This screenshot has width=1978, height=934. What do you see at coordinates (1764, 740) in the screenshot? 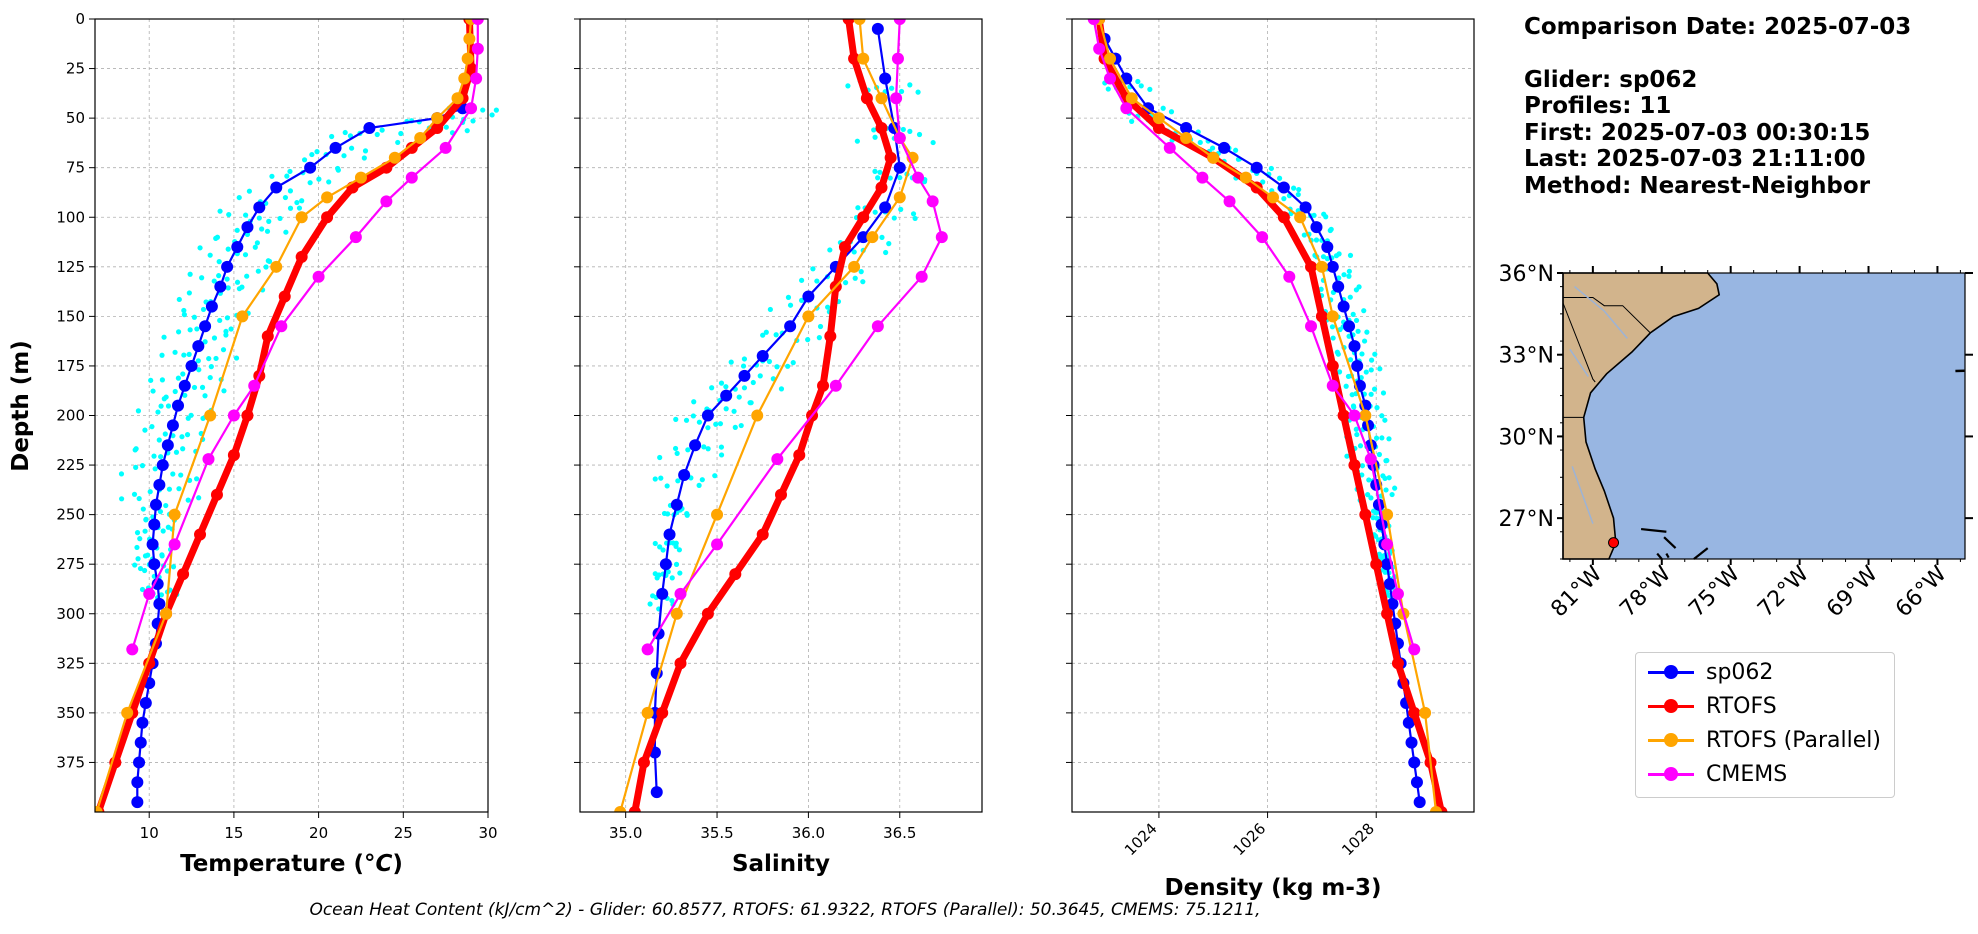
I see `legend-item-rtofs-parallel: RTOFS (Parallel)` at bounding box center [1764, 740].